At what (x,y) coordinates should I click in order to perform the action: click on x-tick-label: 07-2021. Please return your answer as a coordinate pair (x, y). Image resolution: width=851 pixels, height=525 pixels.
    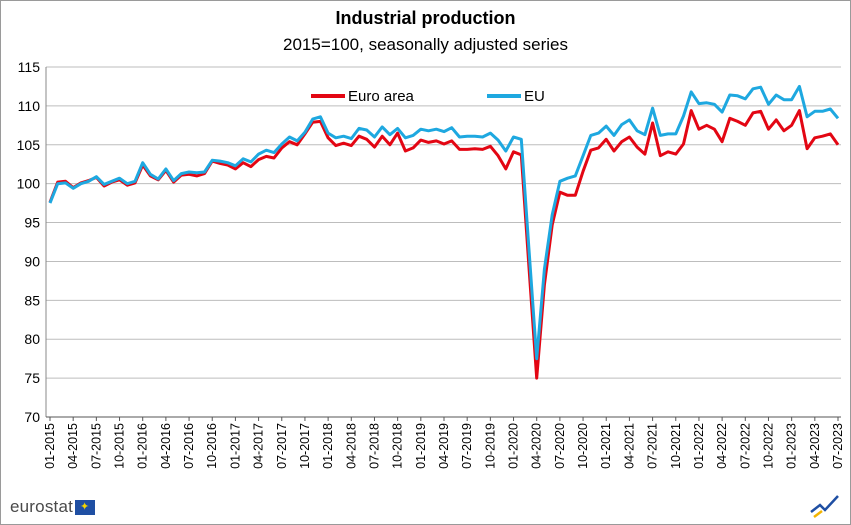
    Looking at the image, I should click on (653, 446).